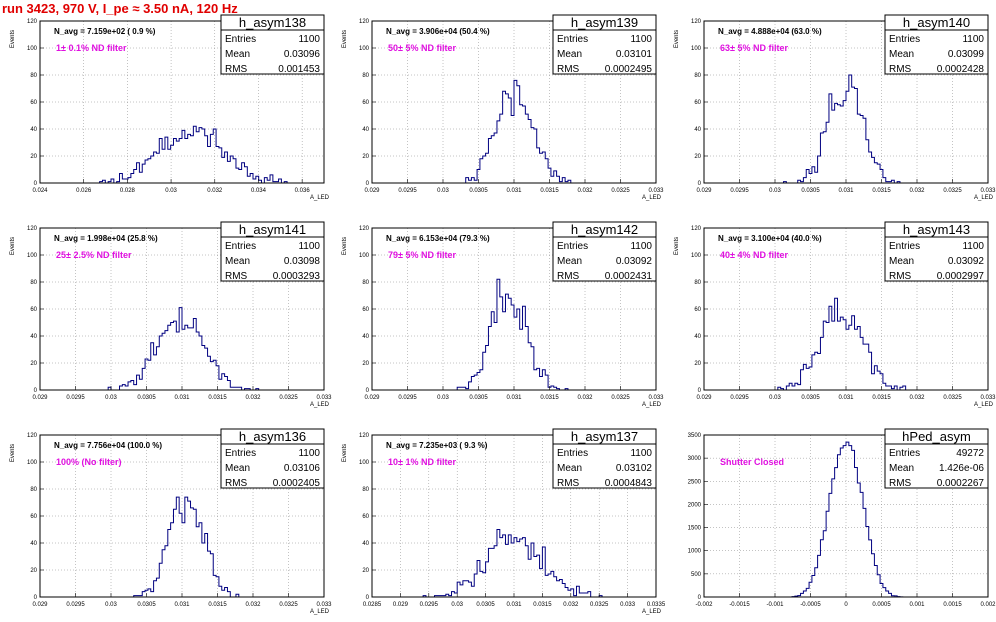 Image resolution: width=996 pixels, height=622 pixels. Describe the element at coordinates (438, 31) in the screenshot. I see `navg-label: N_avg = 3.906e+04 (50.4 %)` at that location.